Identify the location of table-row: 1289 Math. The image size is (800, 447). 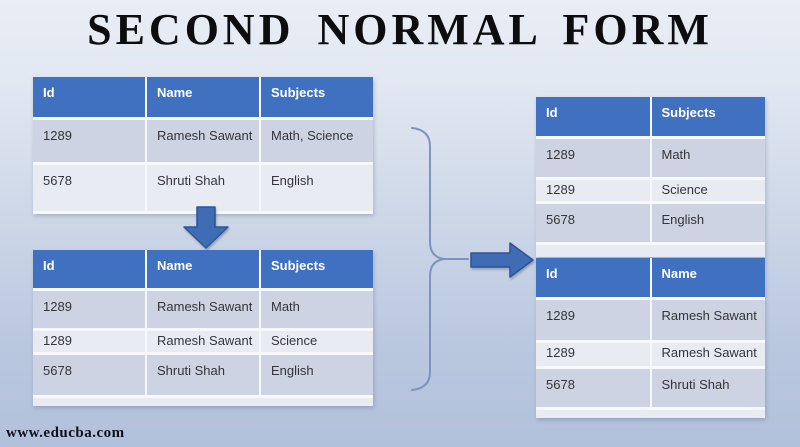
(650, 158).